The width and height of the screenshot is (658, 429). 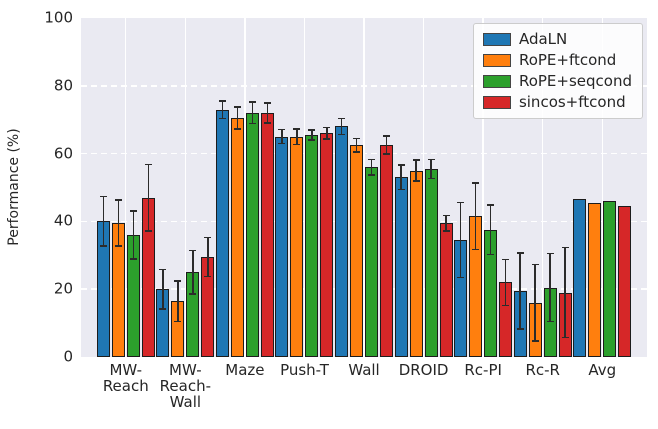 I want to click on x-tick-label: Avg, so click(x=602, y=370).